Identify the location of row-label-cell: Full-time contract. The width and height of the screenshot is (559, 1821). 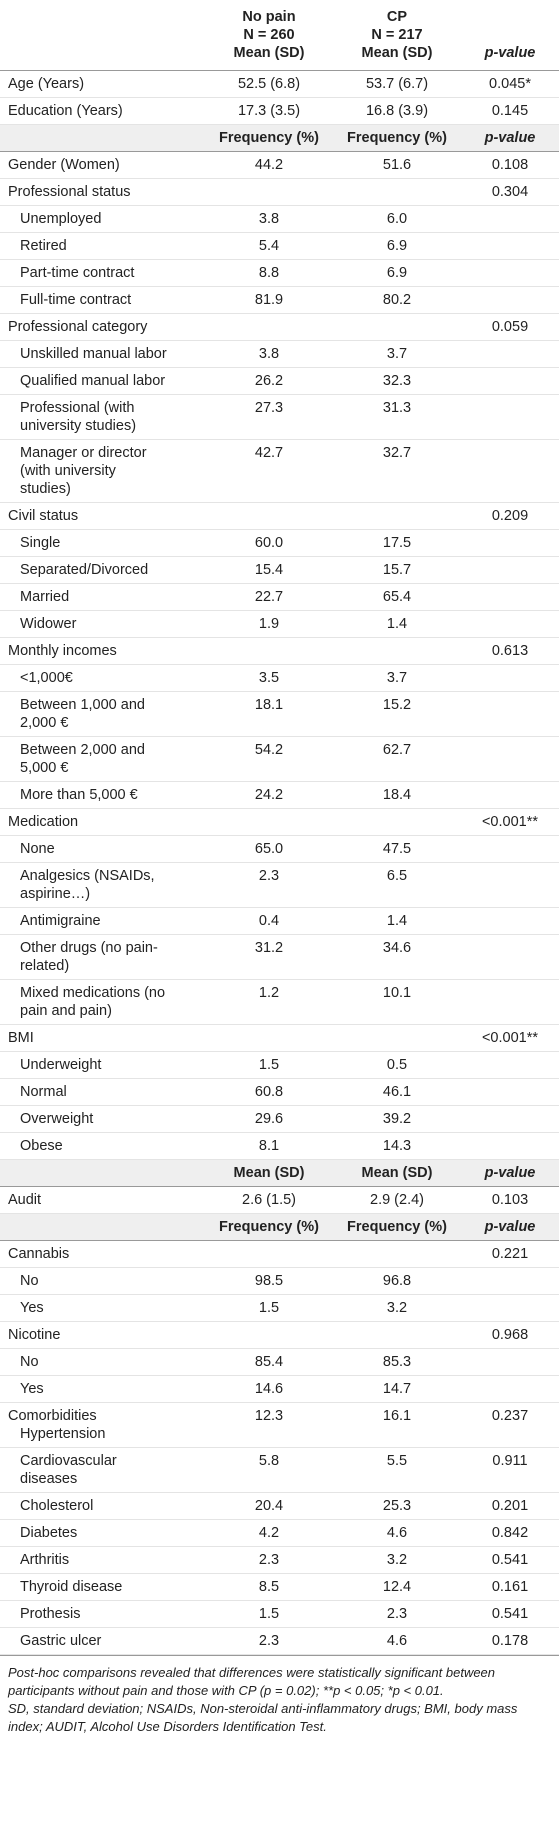
(102, 300).